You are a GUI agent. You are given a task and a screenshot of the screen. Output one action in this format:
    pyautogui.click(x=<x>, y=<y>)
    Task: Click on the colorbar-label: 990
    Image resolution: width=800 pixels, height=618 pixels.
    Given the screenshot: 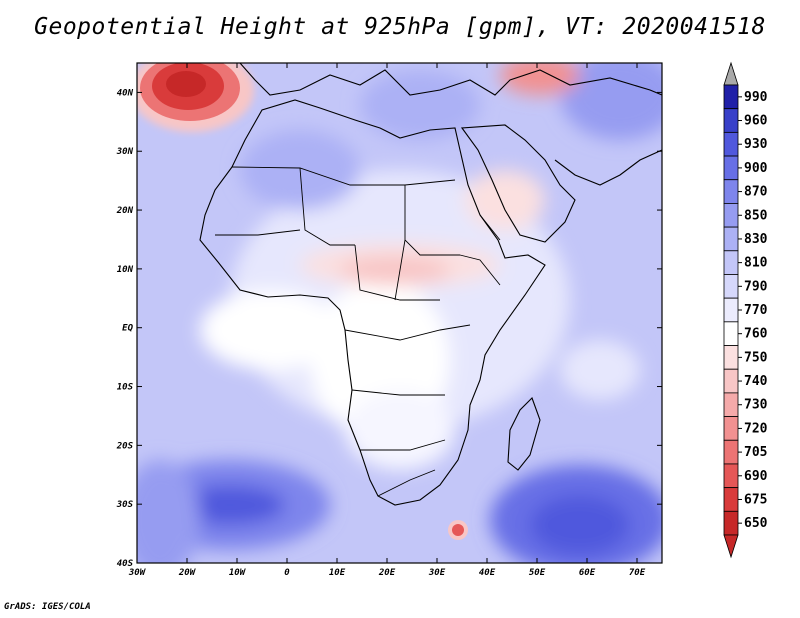 What is the action you would take?
    pyautogui.click(x=756, y=97)
    